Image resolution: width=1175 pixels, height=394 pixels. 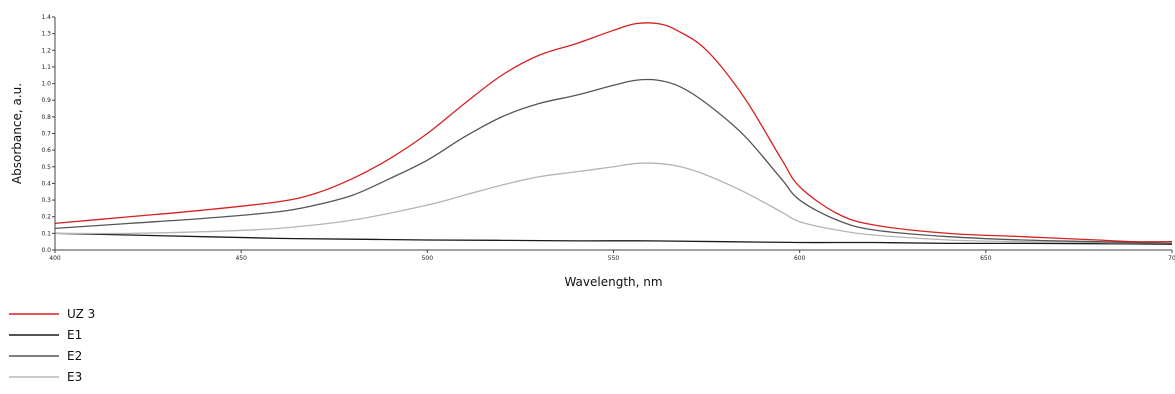 I want to click on legend-label-e2: E2, so click(x=74, y=356).